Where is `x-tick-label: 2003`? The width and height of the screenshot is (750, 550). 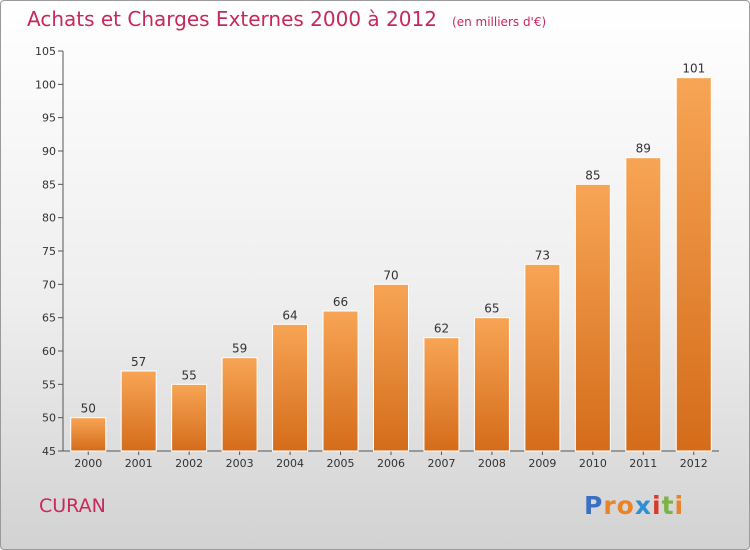
x-tick-label: 2003 is located at coordinates (240, 463).